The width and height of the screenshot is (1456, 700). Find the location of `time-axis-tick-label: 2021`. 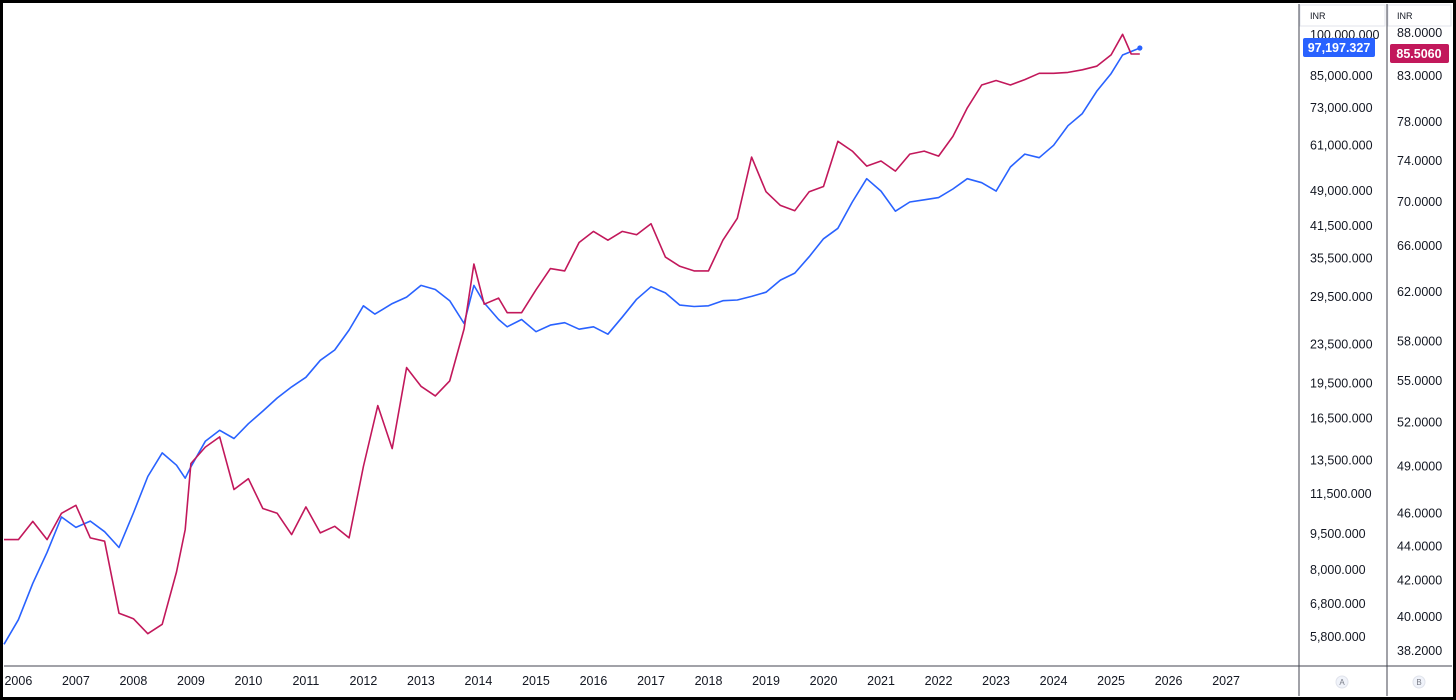

time-axis-tick-label: 2021 is located at coordinates (881, 681).